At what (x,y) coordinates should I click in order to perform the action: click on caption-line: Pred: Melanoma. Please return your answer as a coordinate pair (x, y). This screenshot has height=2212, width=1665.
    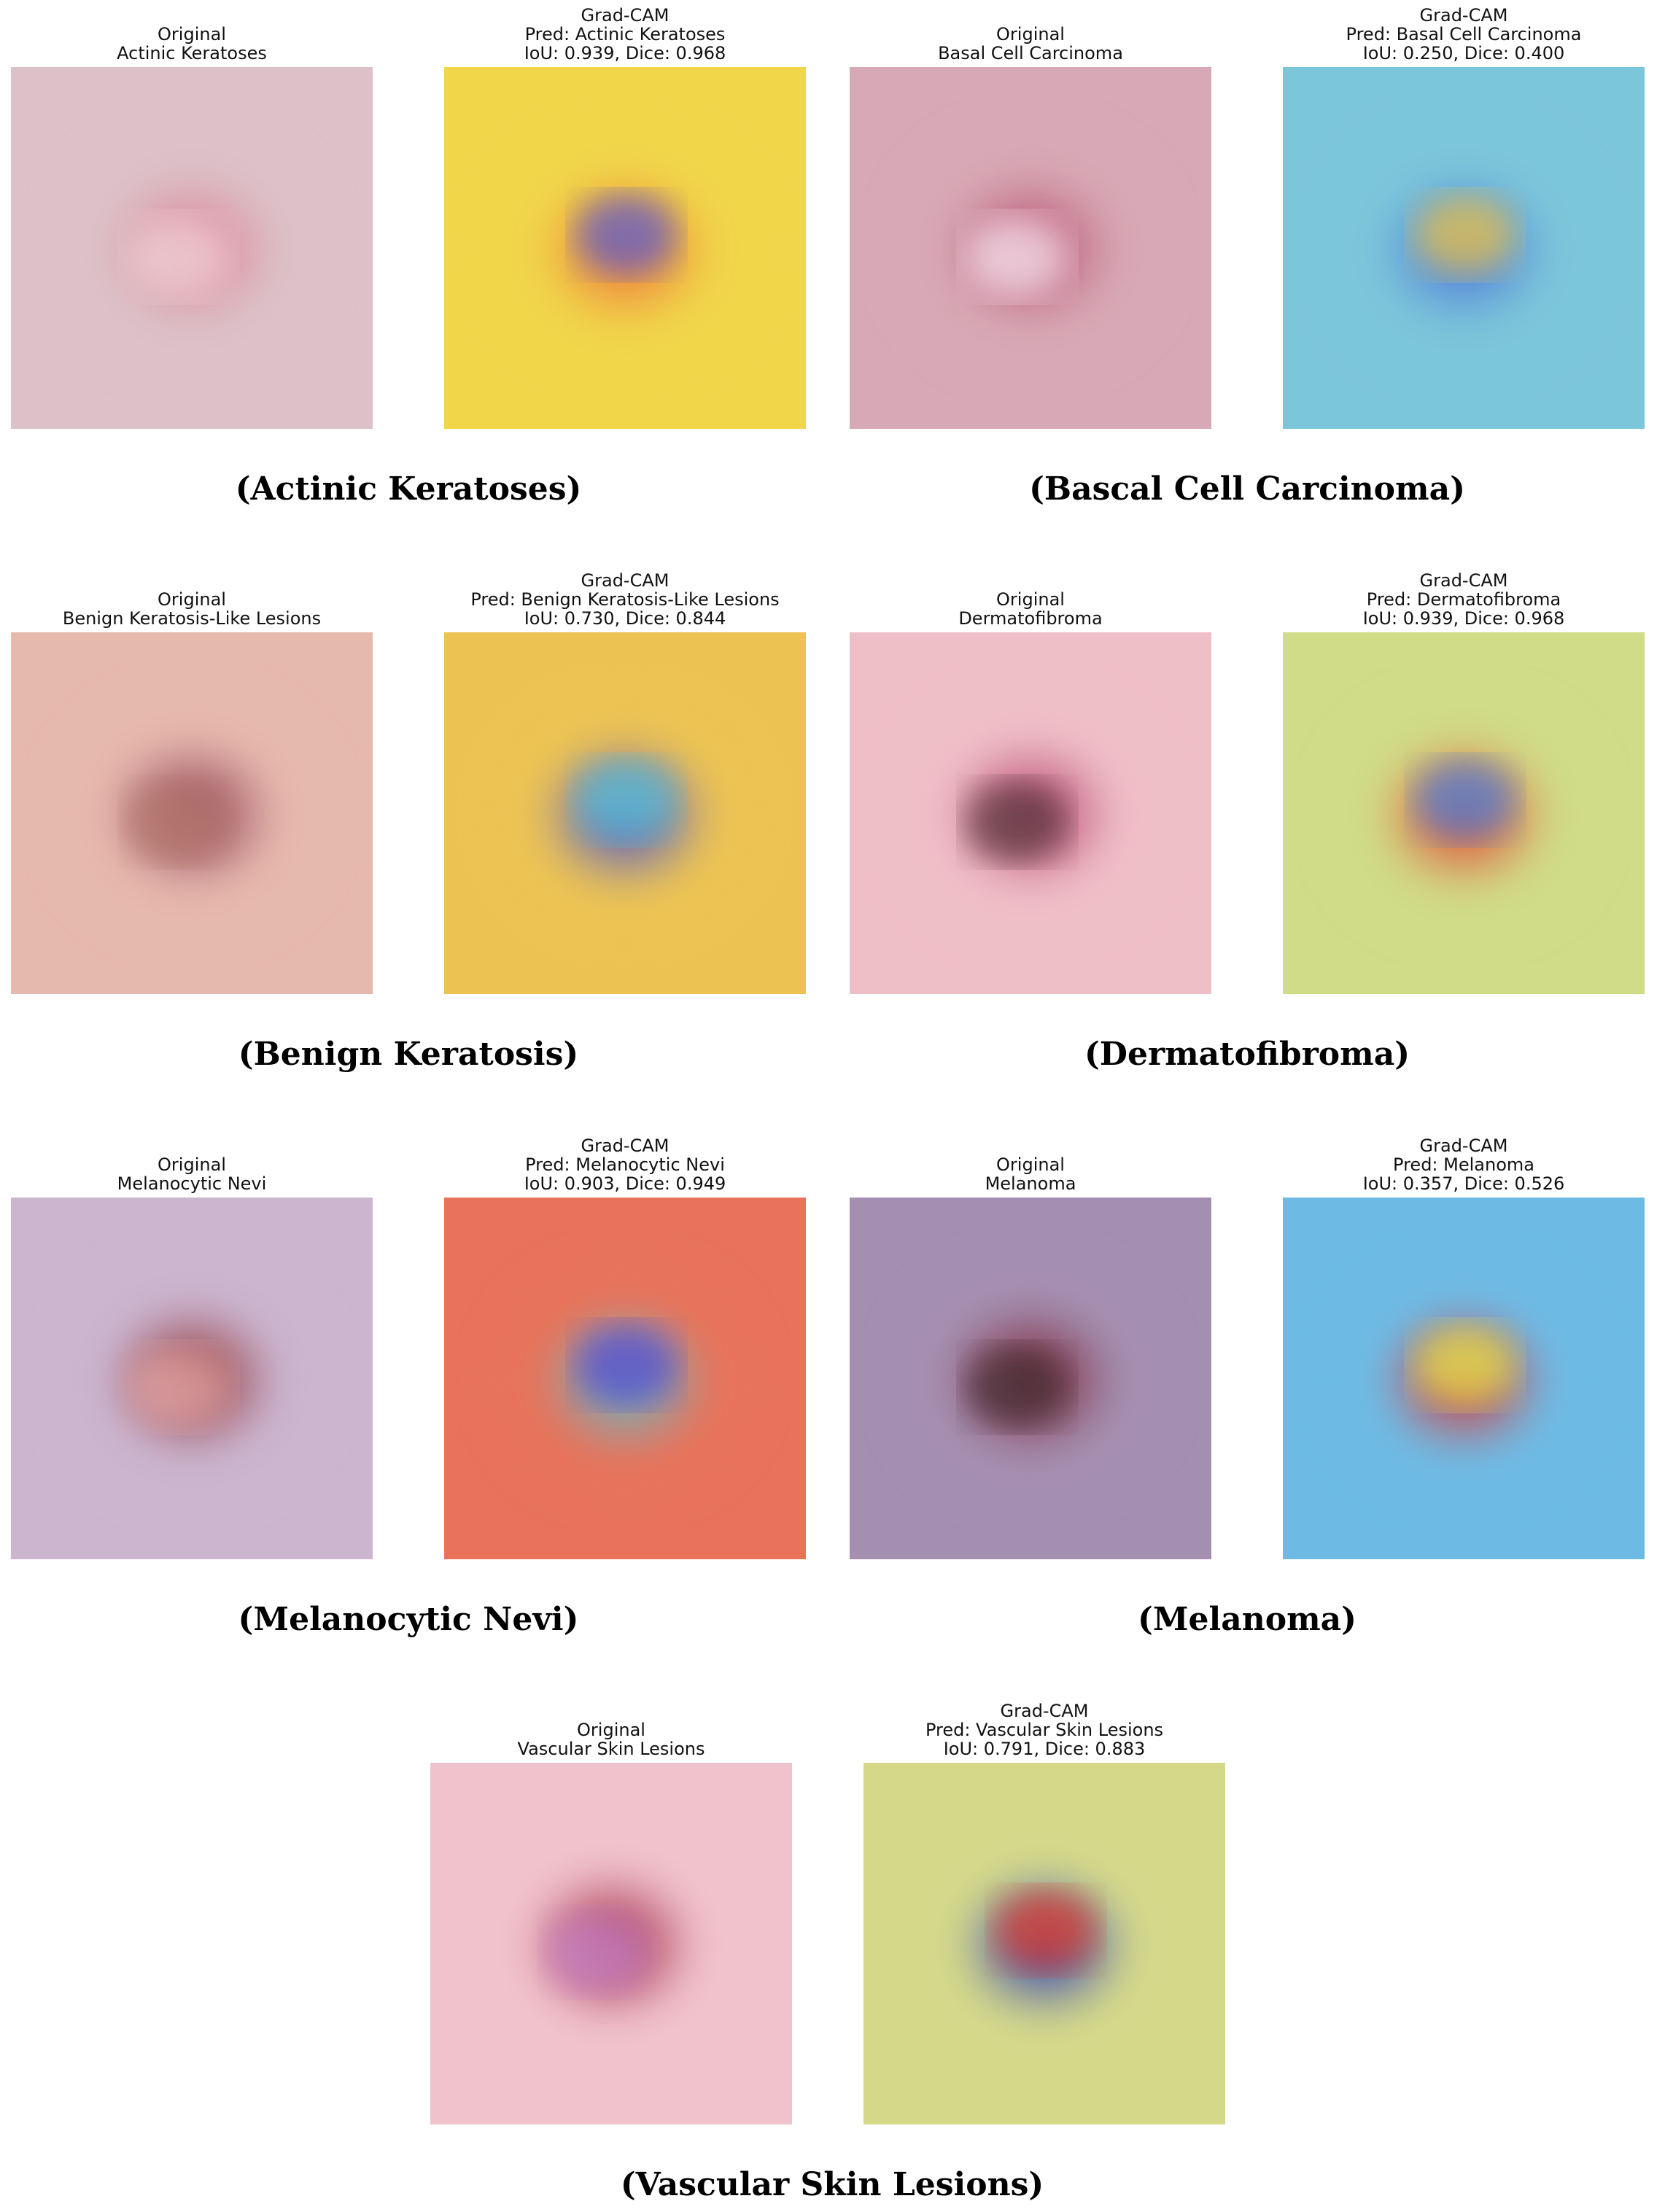
    Looking at the image, I should click on (1463, 1165).